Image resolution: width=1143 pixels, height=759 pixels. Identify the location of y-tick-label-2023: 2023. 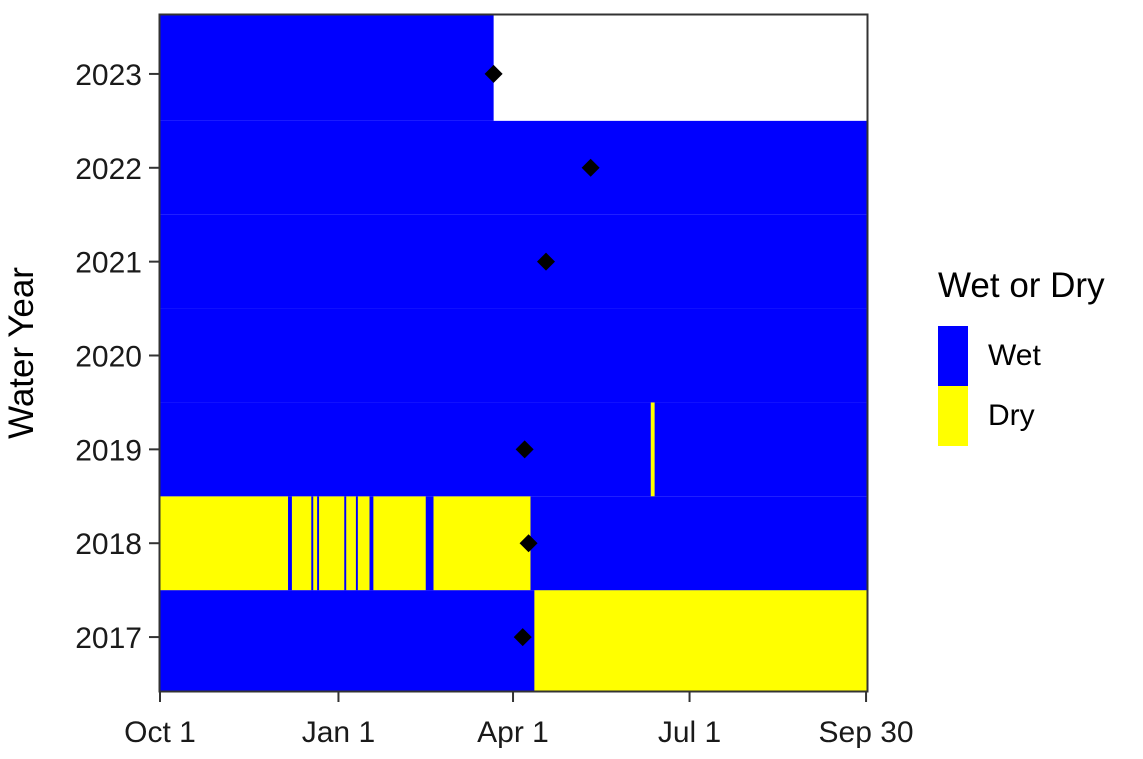
(108, 75).